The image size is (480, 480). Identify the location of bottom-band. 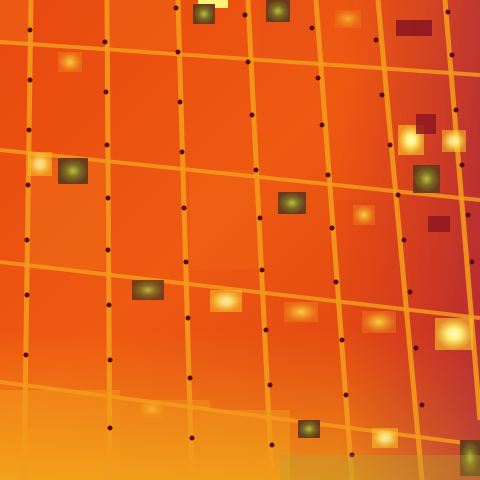
(380, 467).